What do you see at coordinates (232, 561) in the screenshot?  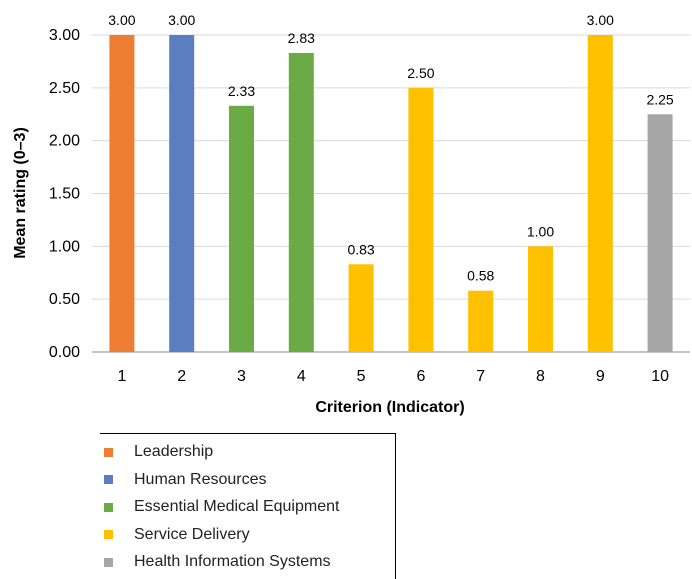 I see `legend-label: Health Information Systems` at bounding box center [232, 561].